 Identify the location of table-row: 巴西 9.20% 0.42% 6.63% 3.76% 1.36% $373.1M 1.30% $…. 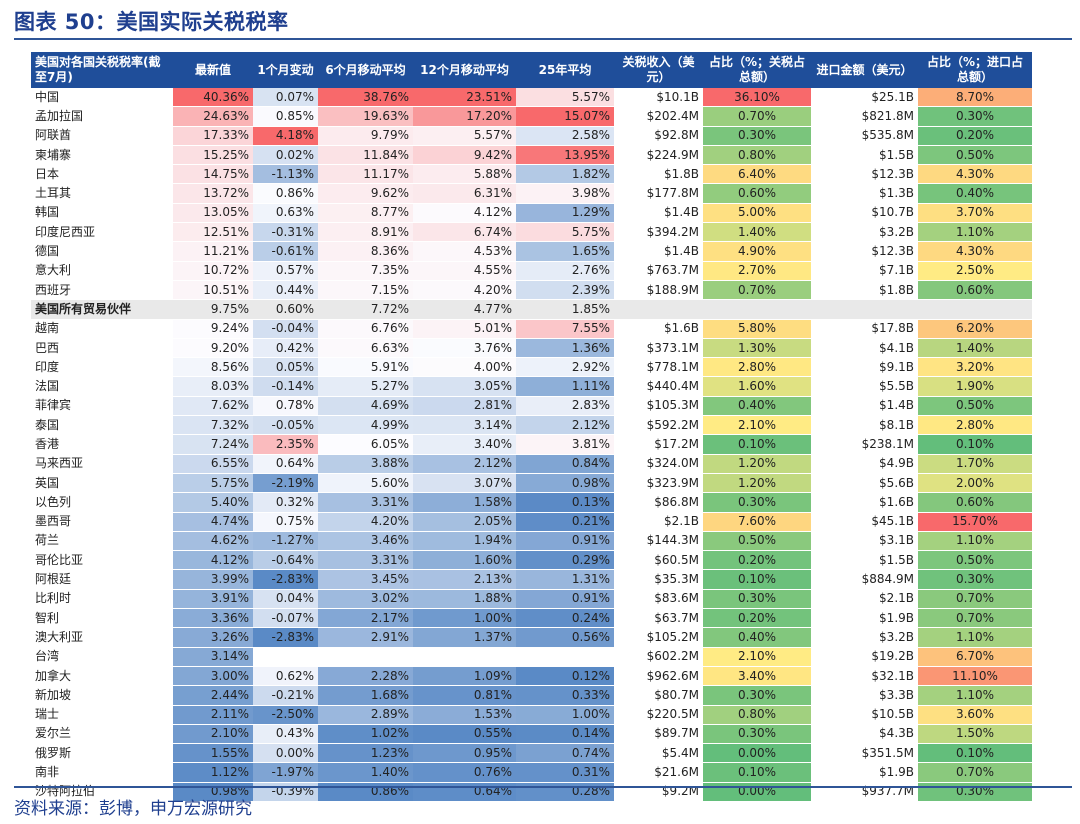
(531, 348).